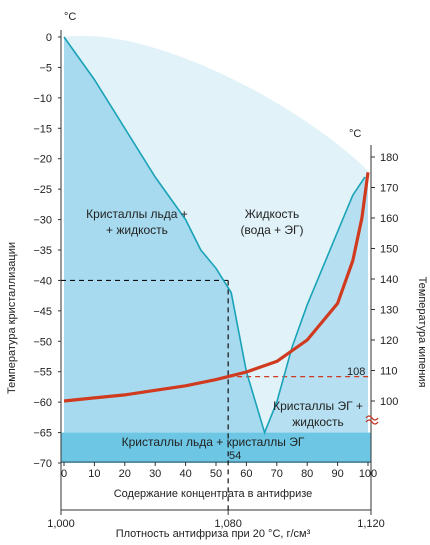 This screenshot has width=430, height=545. I want to click on density-axis-ticks: 1,000 1,080 1,120, so click(216, 520).